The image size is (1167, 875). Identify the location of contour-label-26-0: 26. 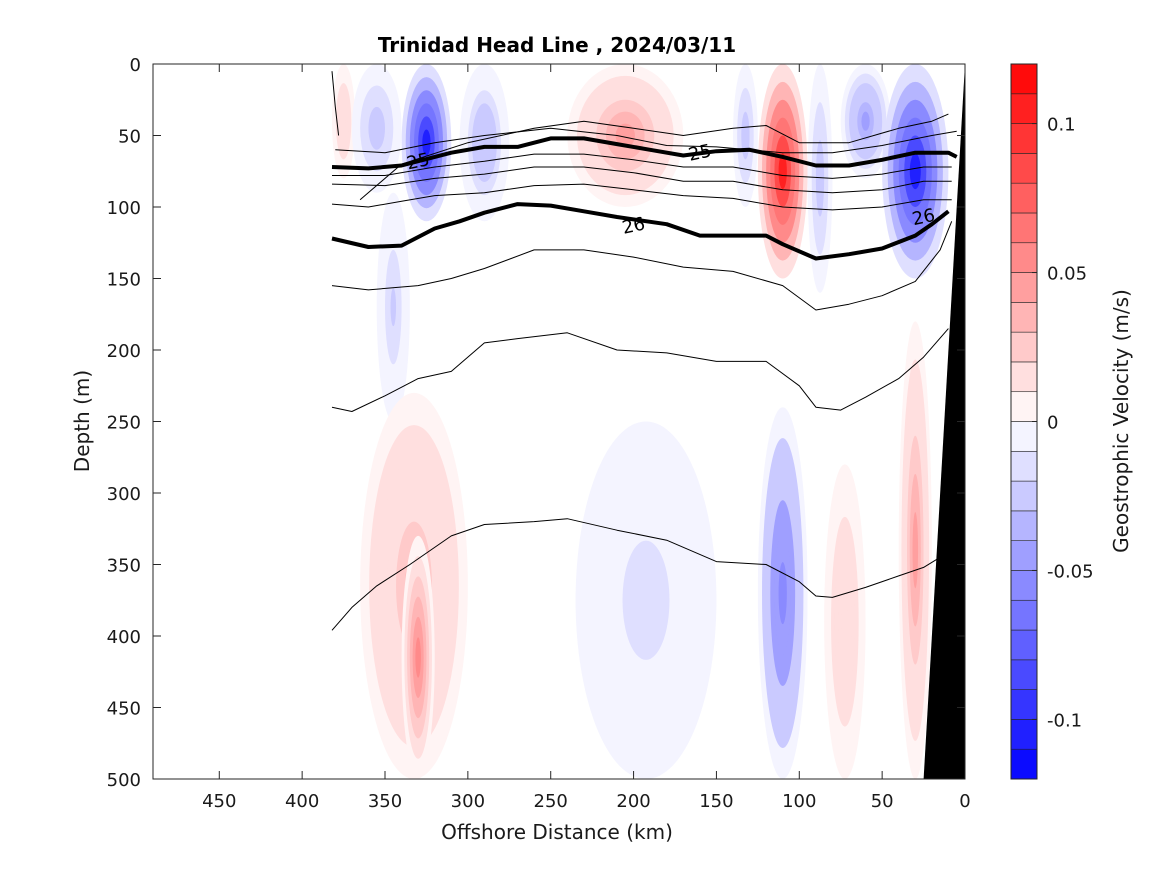
(633, 225).